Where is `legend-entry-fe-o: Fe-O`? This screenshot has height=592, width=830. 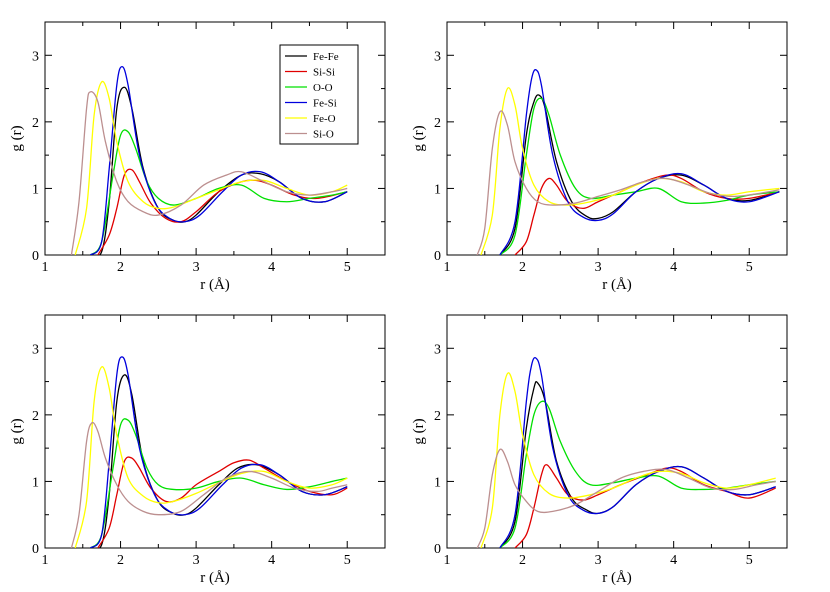 legend-entry-fe-o: Fe-O is located at coordinates (324, 119).